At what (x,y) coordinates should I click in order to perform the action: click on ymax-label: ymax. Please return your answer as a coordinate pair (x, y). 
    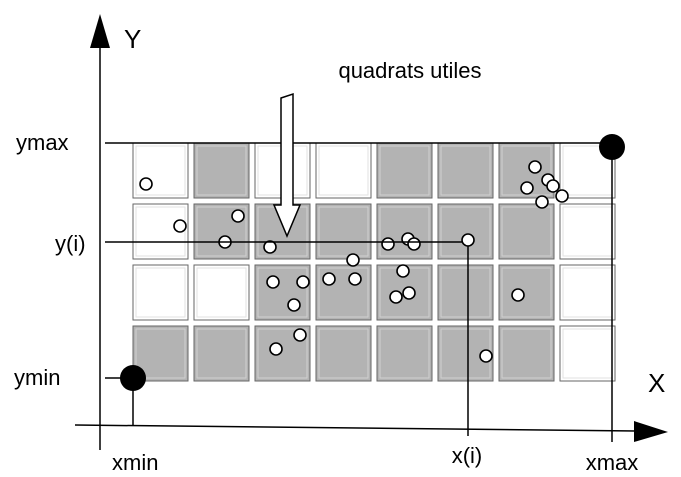
    Looking at the image, I should click on (42, 142).